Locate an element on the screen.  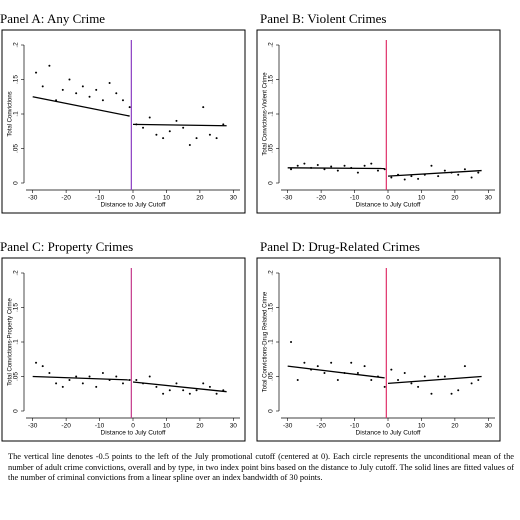
y-axis-label: Total Convictions is located at coordinates (11, 113).